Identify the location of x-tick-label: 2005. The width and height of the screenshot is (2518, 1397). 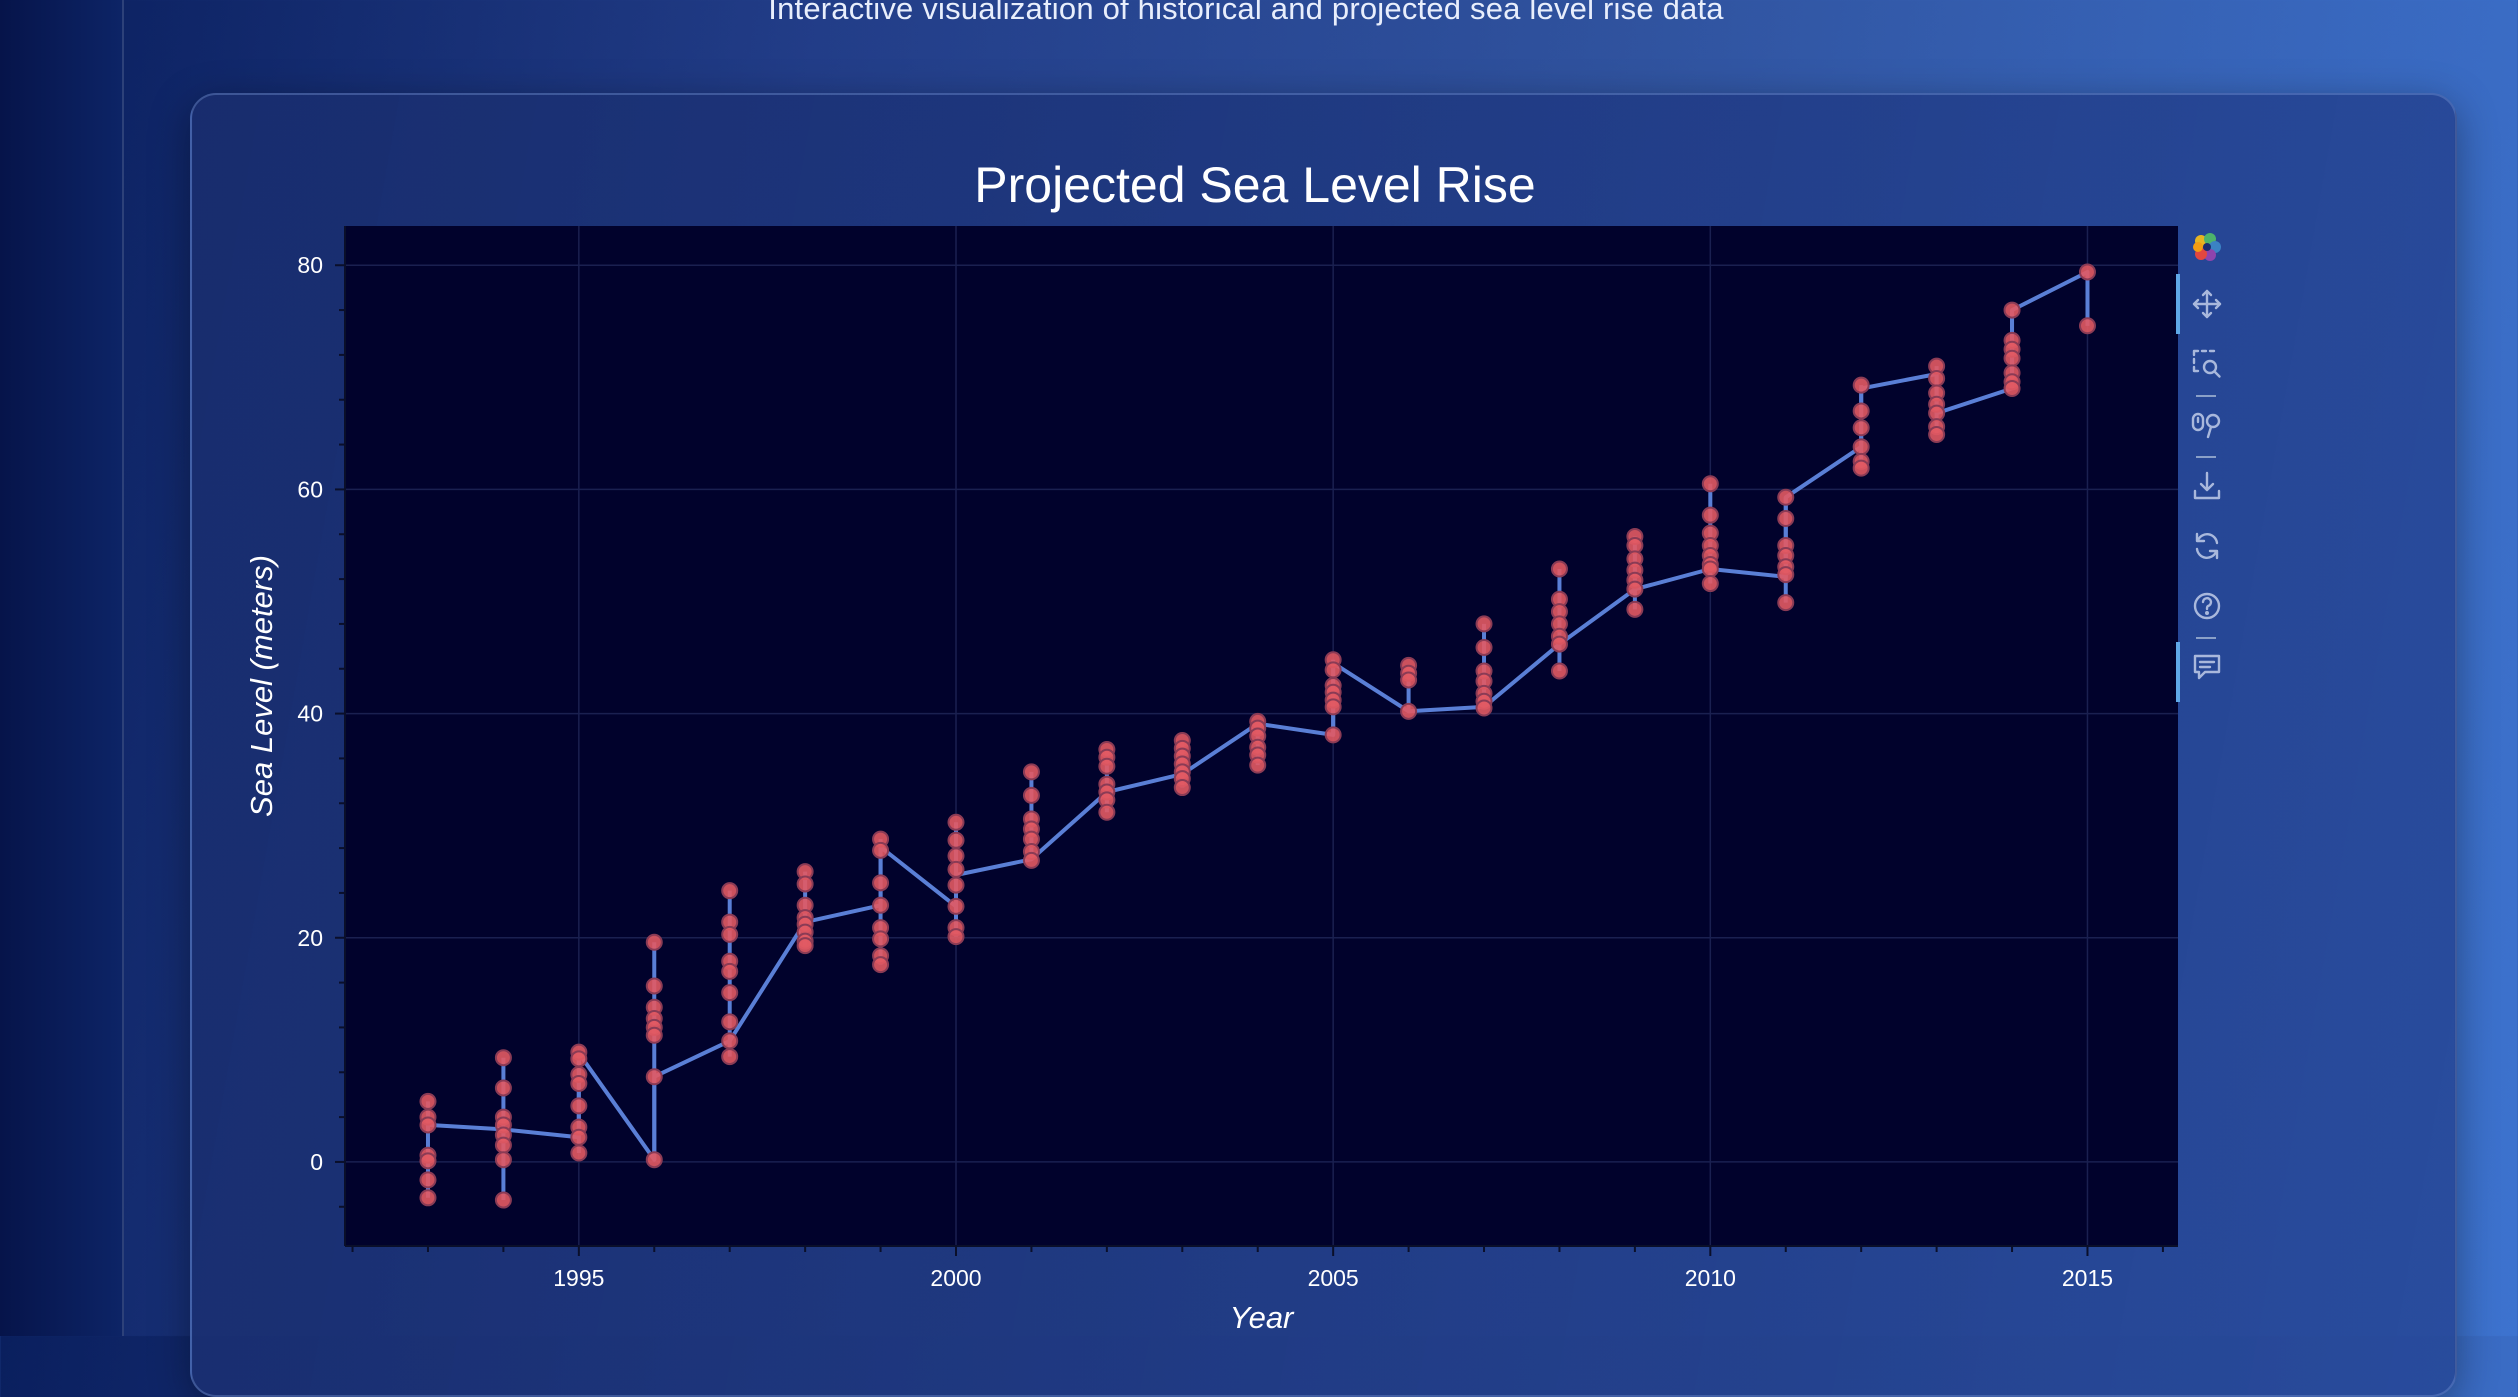
(1333, 1278).